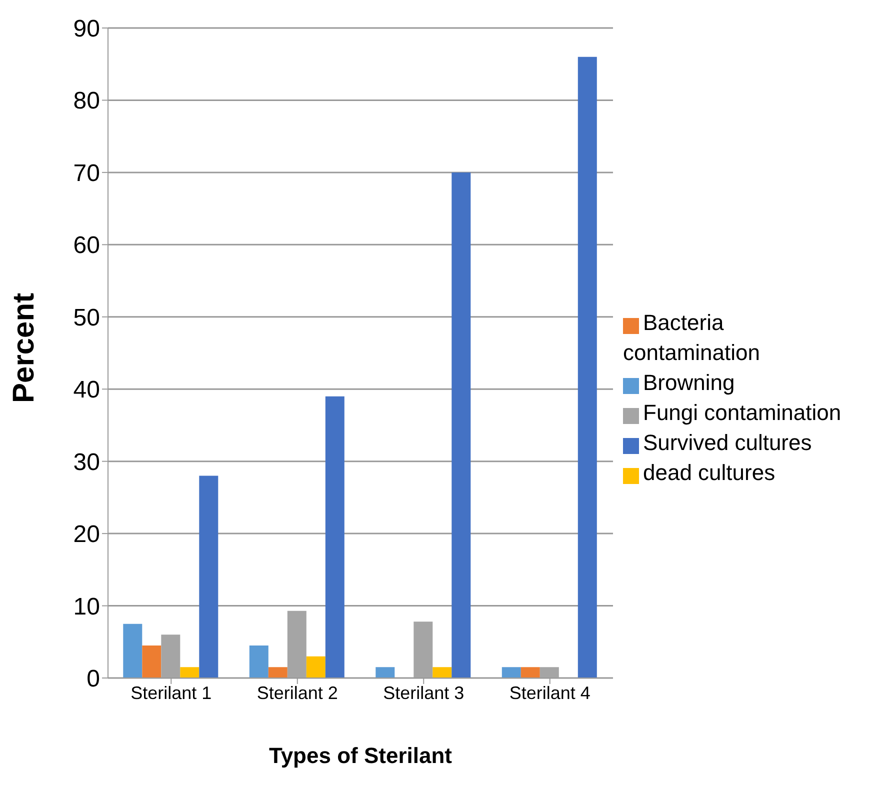  Describe the element at coordinates (691, 337) in the screenshot. I see `legend-label: Bacteria contamination` at that location.